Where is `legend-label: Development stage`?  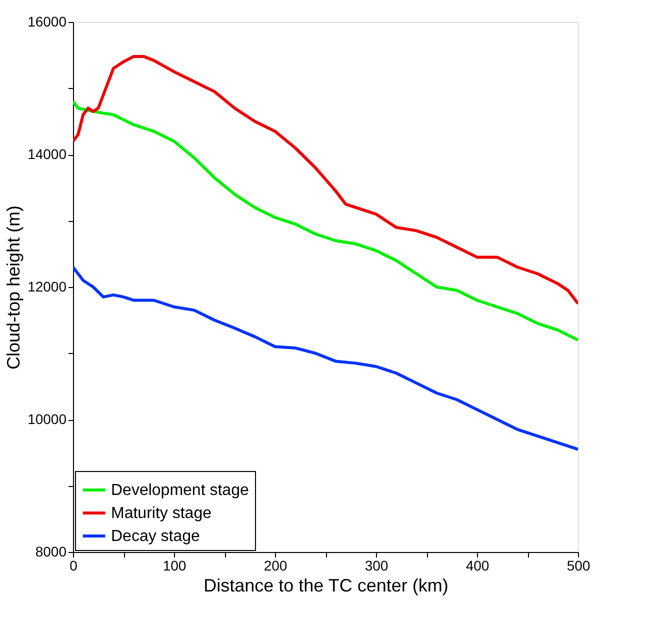
legend-label: Development stage is located at coordinates (180, 490).